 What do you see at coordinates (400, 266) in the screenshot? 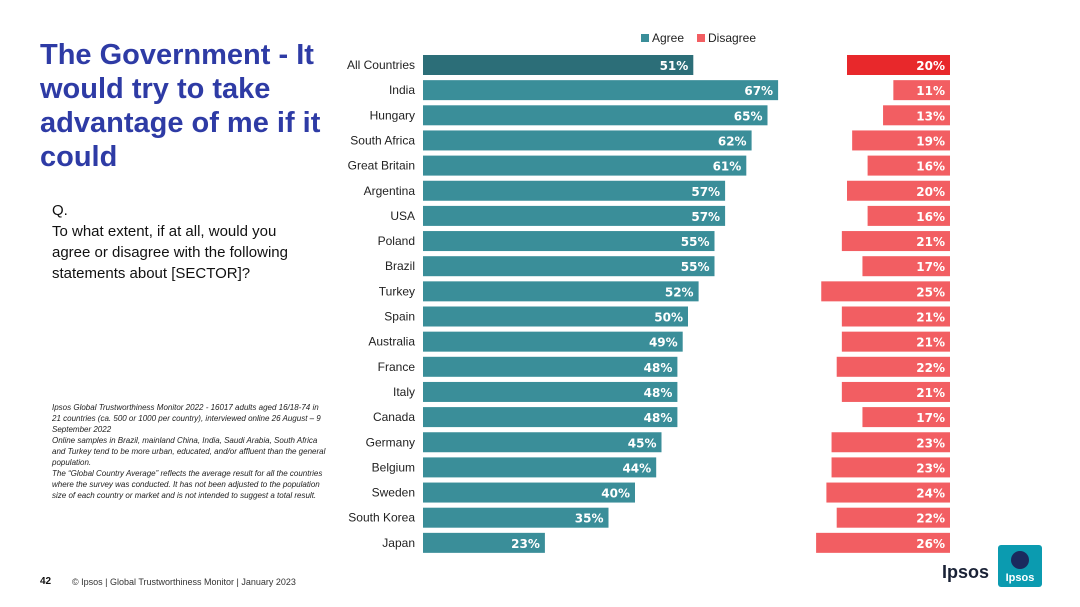
I see `category-label-brazil: Brazil` at bounding box center [400, 266].